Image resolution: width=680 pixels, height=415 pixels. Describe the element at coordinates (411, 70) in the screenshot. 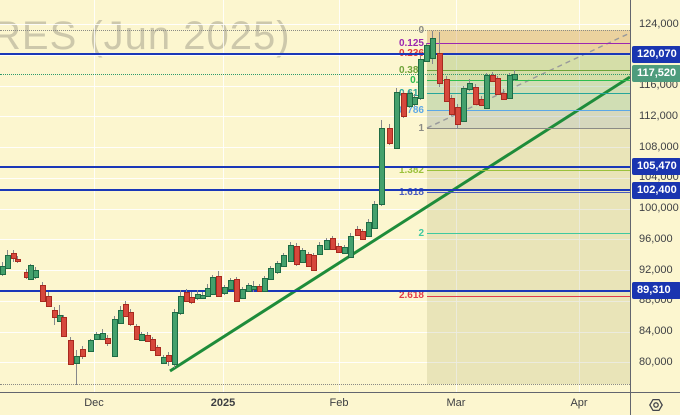

I see `fib-level-label: 0.382` at that location.